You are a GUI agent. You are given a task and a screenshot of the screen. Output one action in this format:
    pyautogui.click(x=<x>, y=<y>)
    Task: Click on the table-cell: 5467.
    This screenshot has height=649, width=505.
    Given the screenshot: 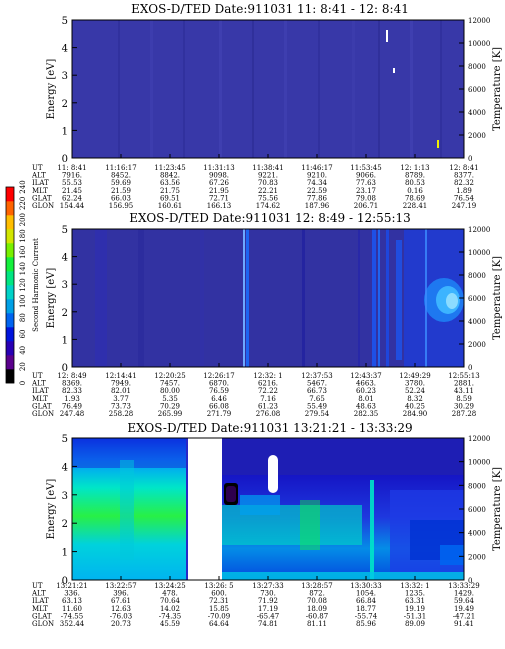 What is the action you would take?
    pyautogui.click(x=317, y=384)
    